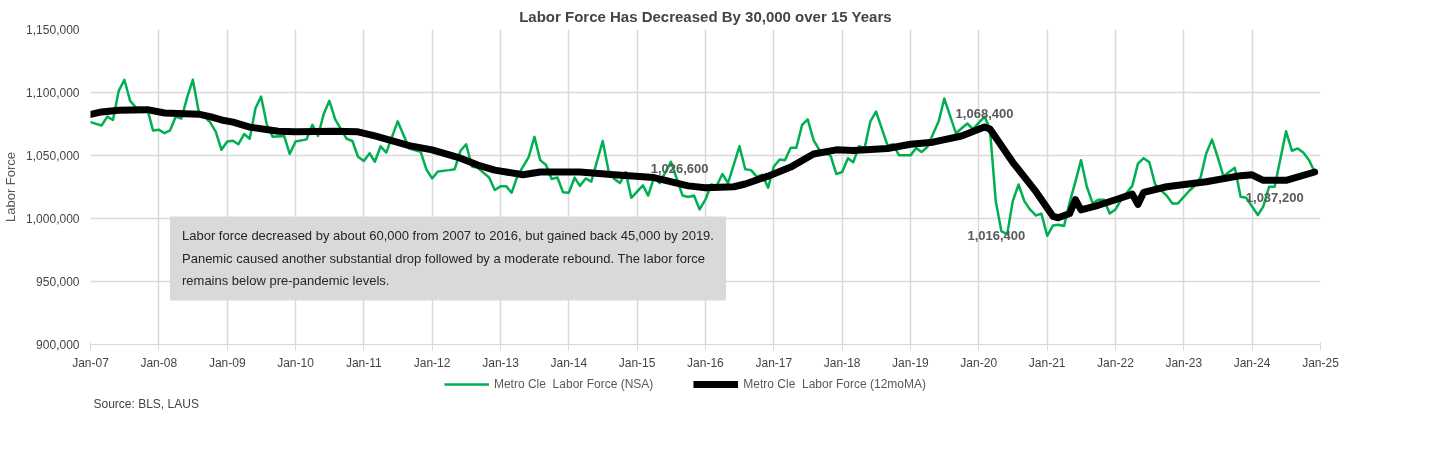 This screenshot has width=1450, height=465. I want to click on x-tick-label: Jan-09, so click(227, 362).